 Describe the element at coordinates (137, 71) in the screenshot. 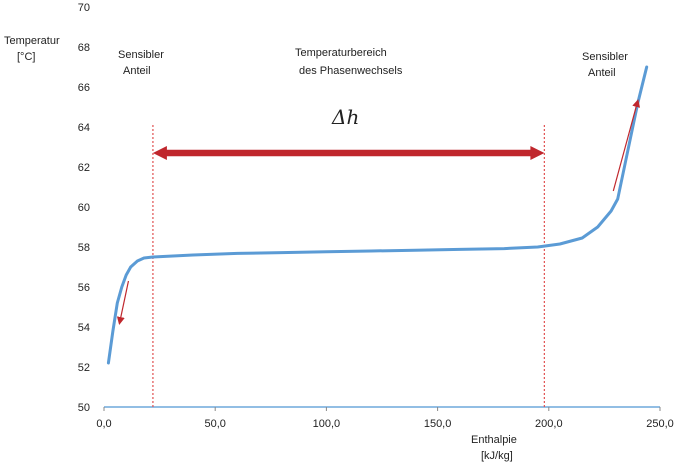

I see `annotation-sensible-left-line-2: Anteil` at that location.